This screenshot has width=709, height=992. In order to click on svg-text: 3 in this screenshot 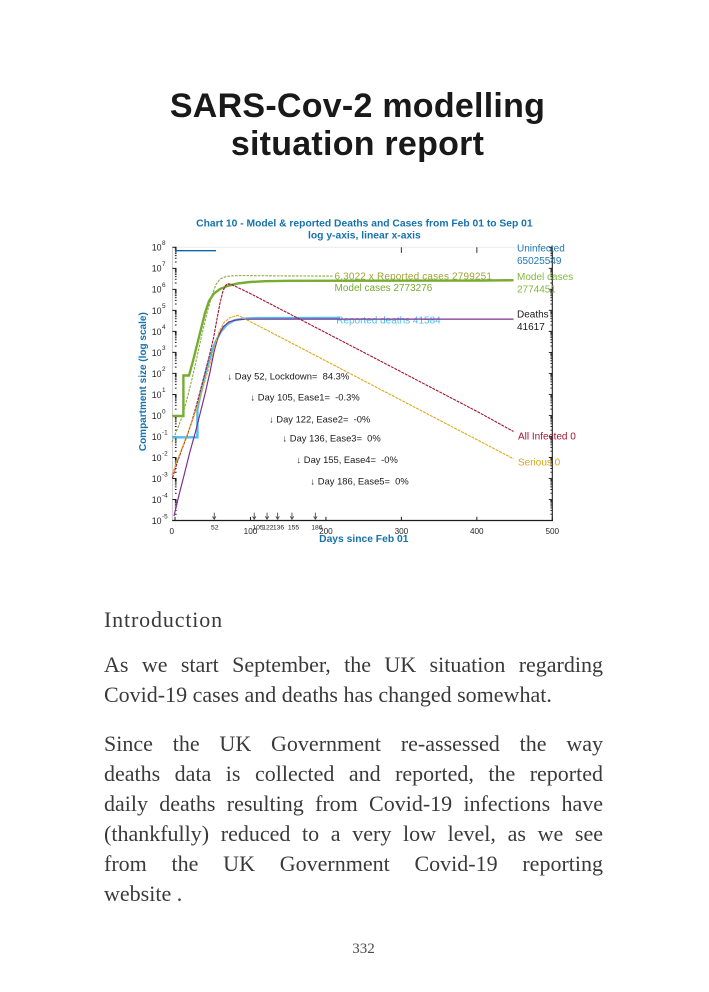, I will do `click(164, 348)`.